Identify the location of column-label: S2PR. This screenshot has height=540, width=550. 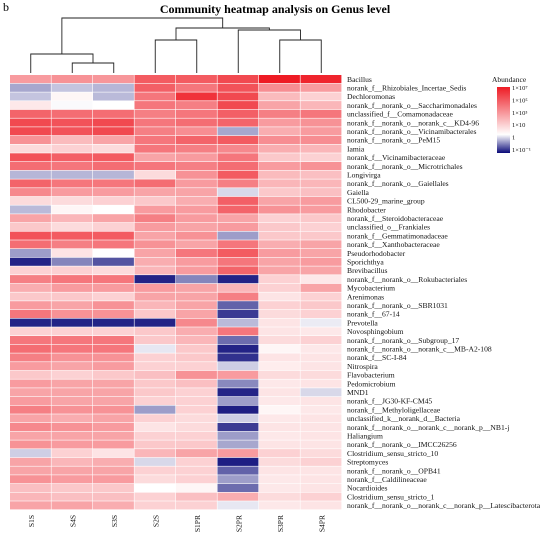
(238, 523).